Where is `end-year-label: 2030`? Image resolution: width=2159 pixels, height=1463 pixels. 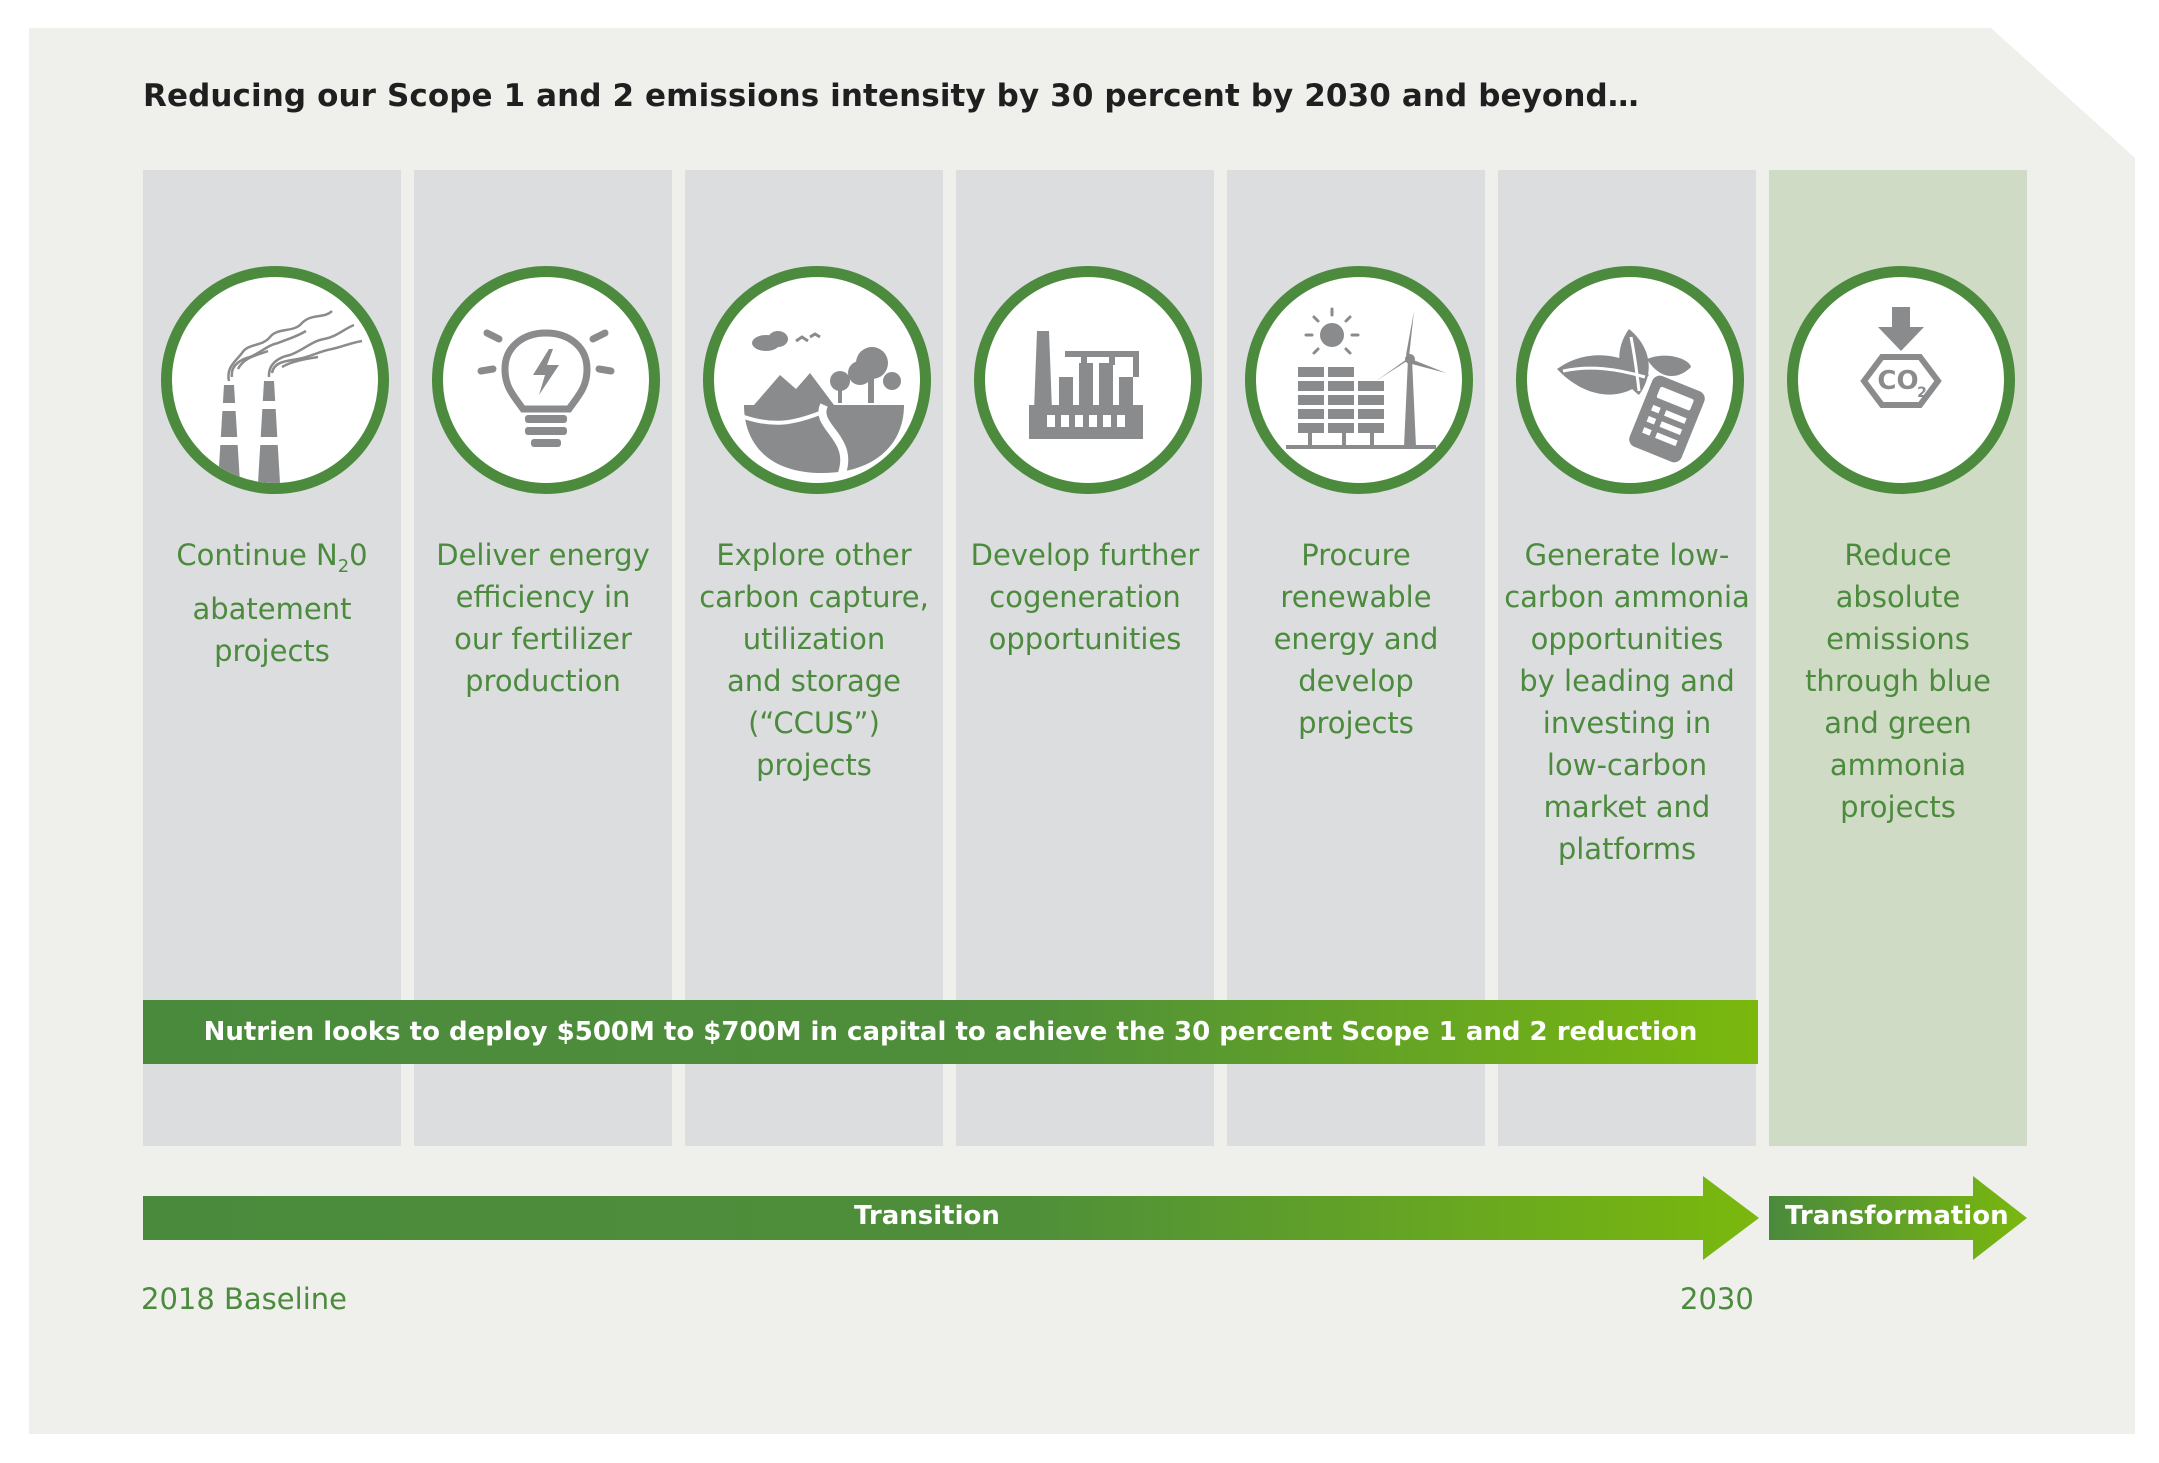
end-year-label: 2030 is located at coordinates (1717, 1299).